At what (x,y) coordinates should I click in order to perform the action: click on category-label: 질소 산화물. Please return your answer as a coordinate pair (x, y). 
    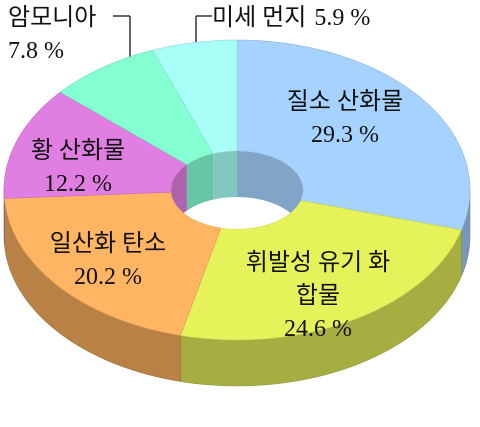
    Looking at the image, I should click on (345, 102).